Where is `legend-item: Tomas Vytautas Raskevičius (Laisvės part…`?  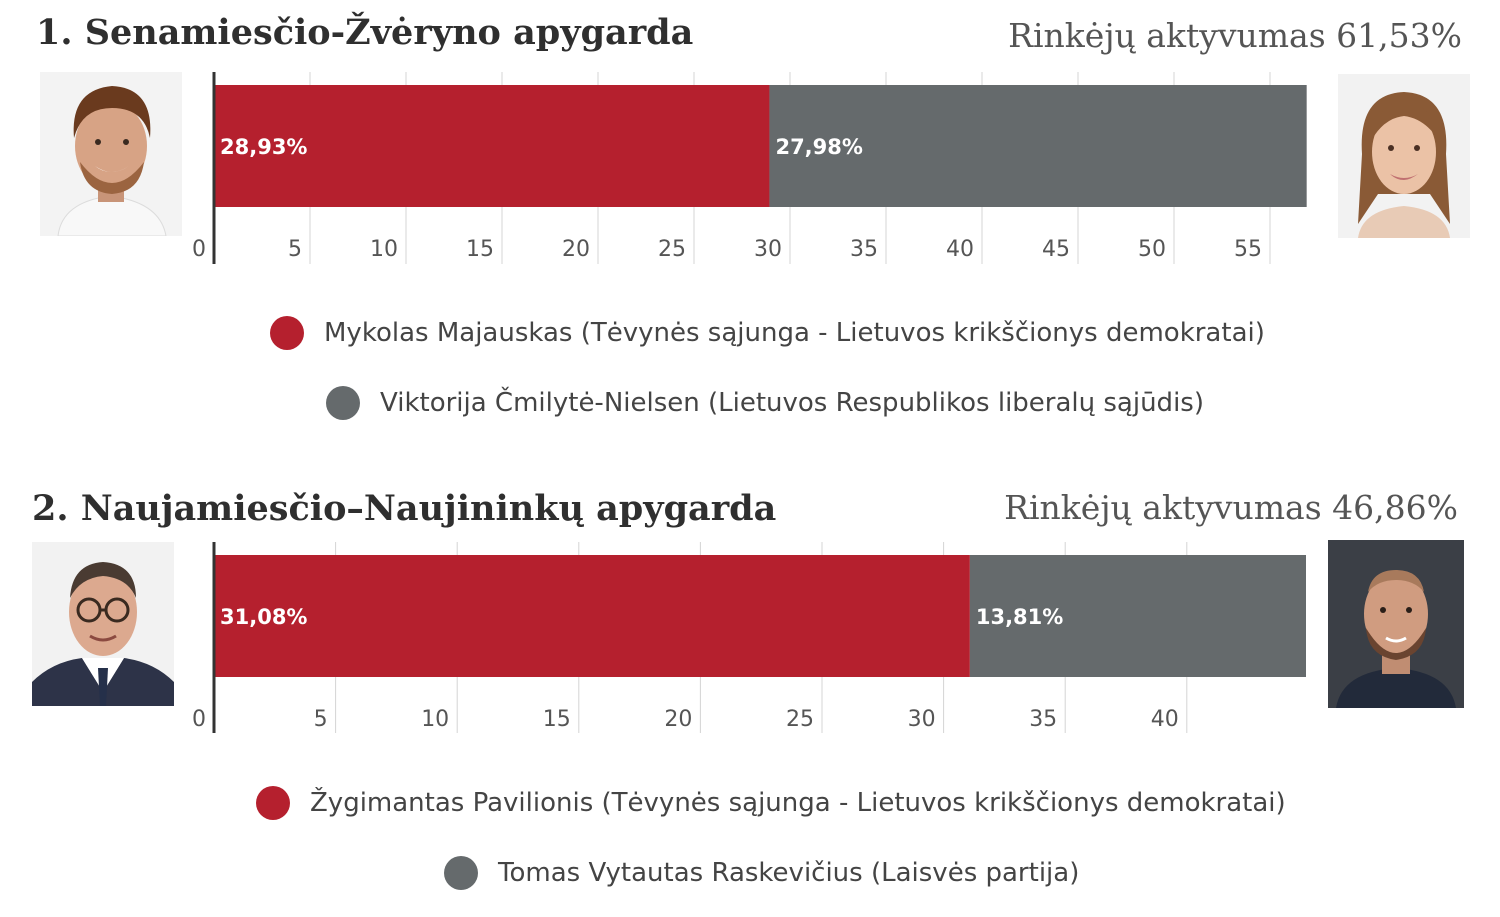 legend-item: Tomas Vytautas Raskevičius (Laisvės part… is located at coordinates (761, 873).